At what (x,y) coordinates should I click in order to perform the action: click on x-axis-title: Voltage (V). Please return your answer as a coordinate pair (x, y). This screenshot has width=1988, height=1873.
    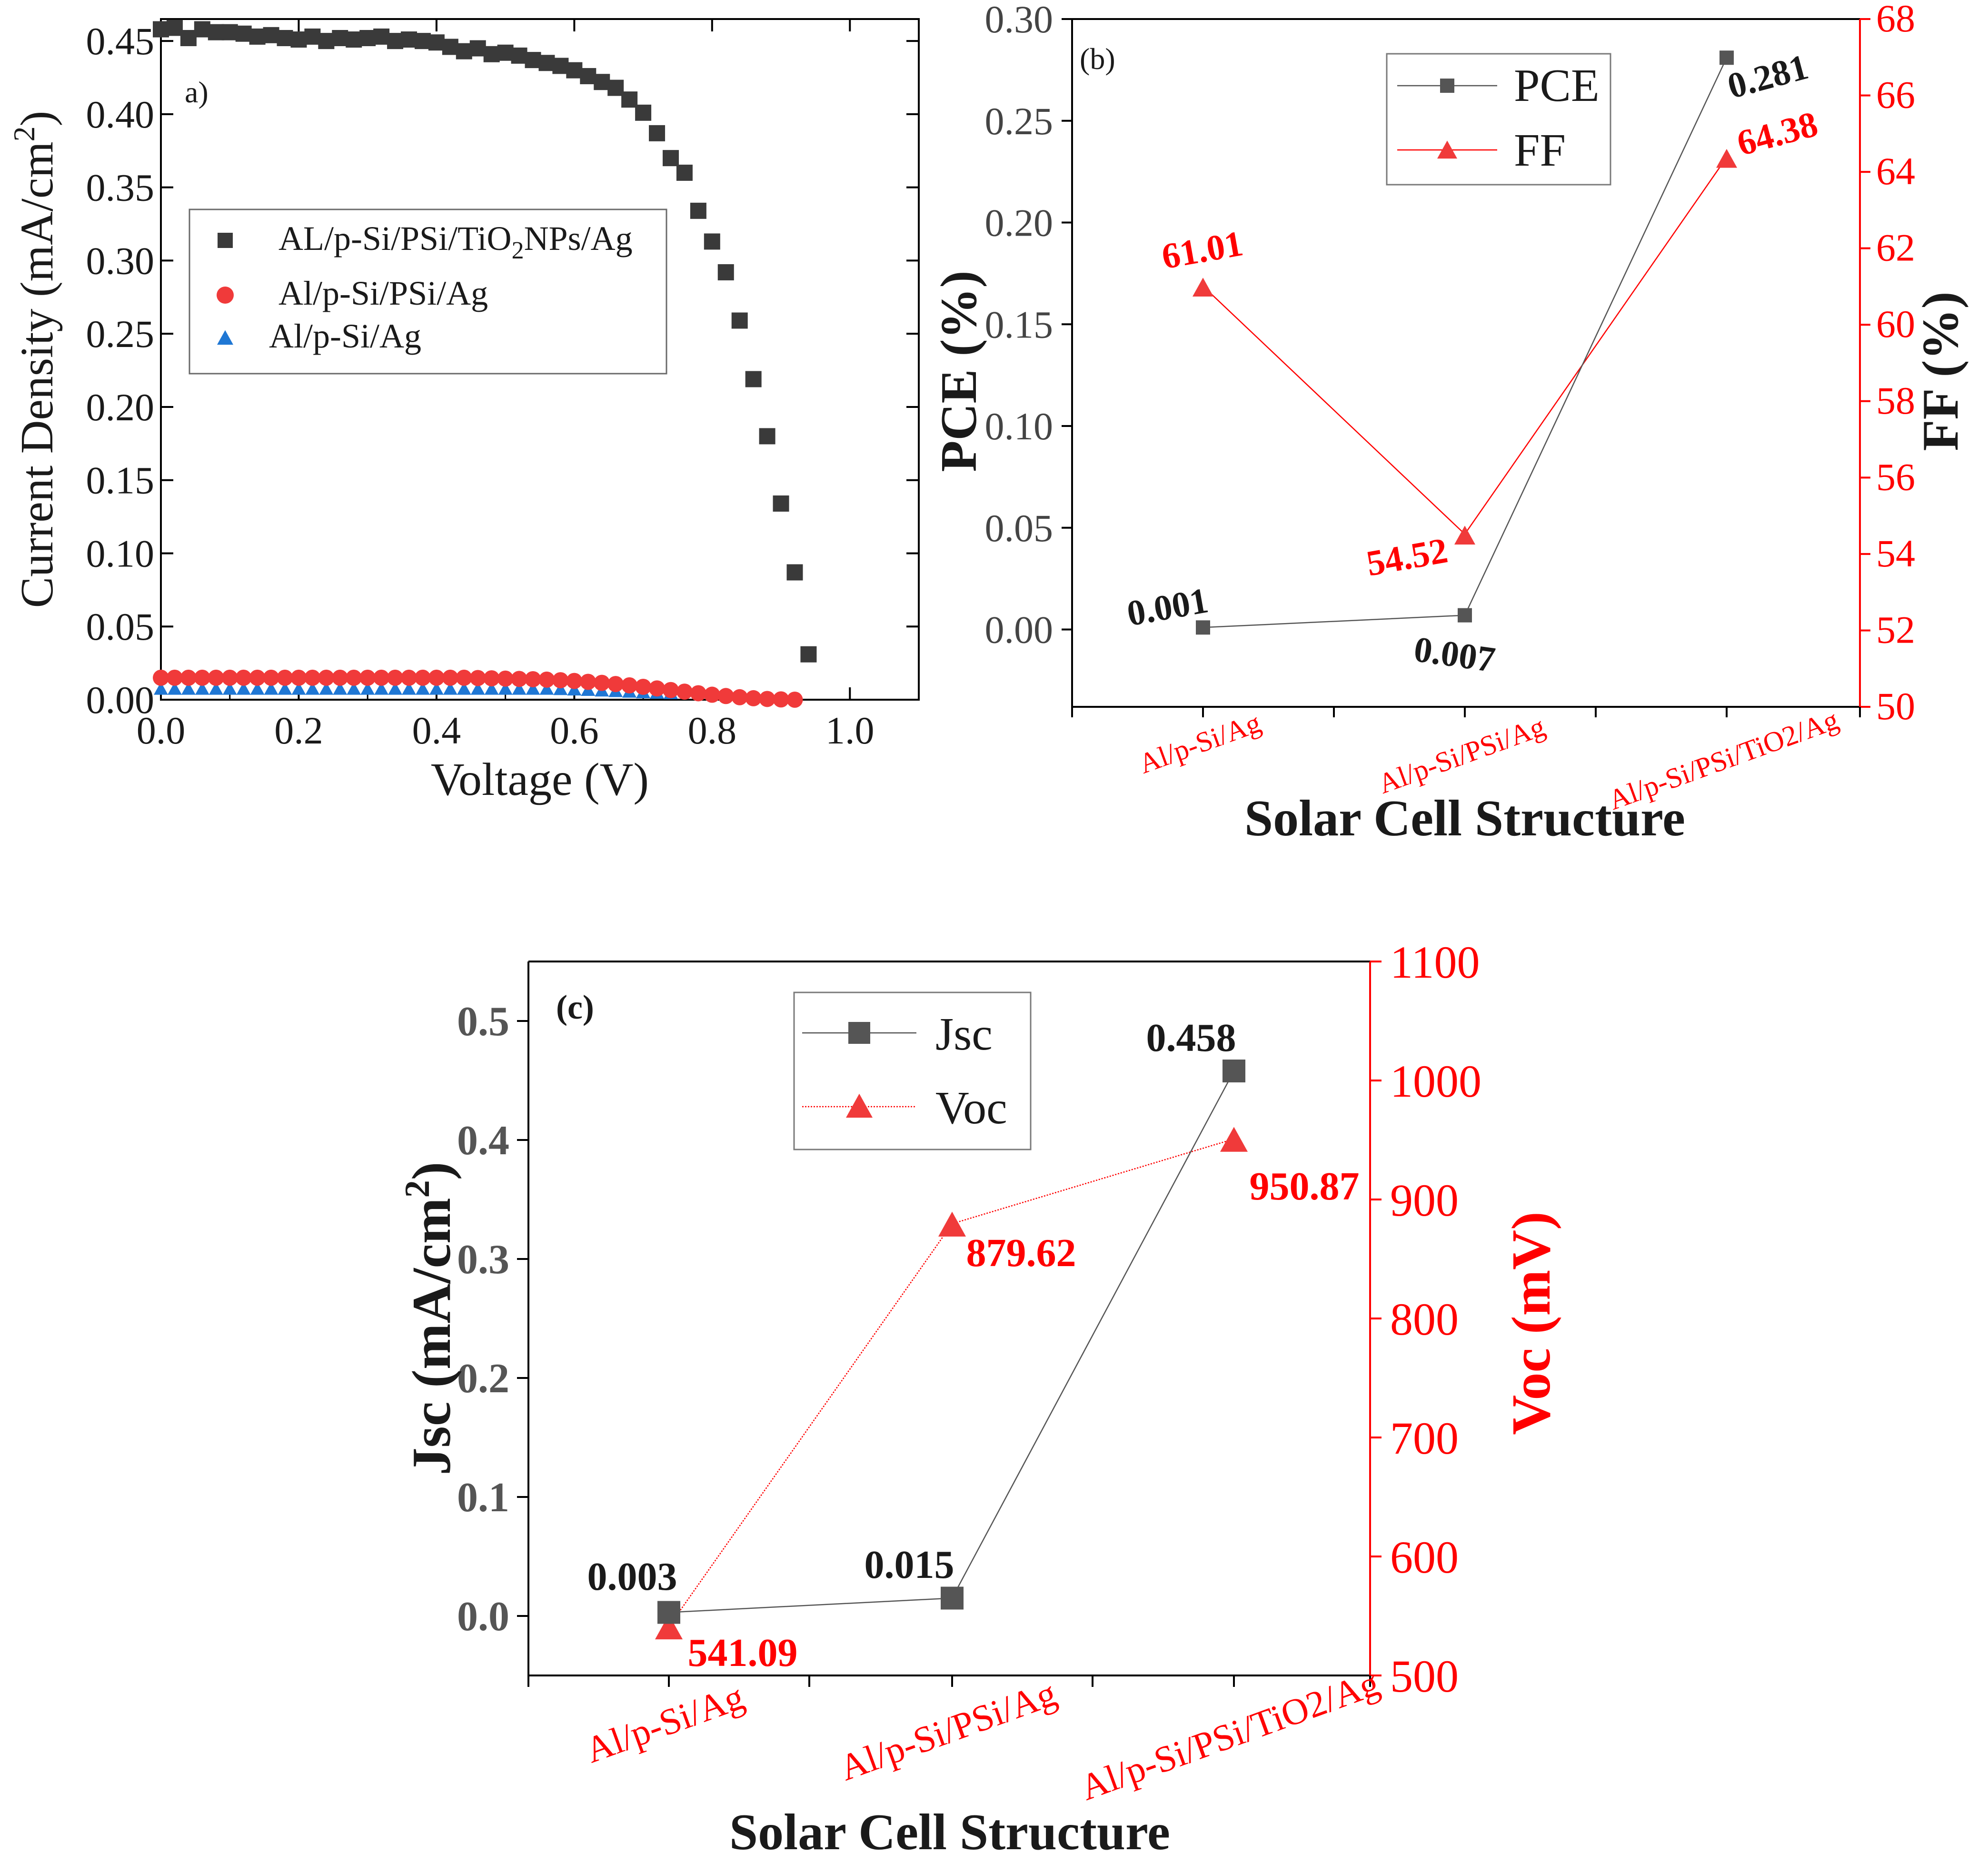
    Looking at the image, I should click on (540, 780).